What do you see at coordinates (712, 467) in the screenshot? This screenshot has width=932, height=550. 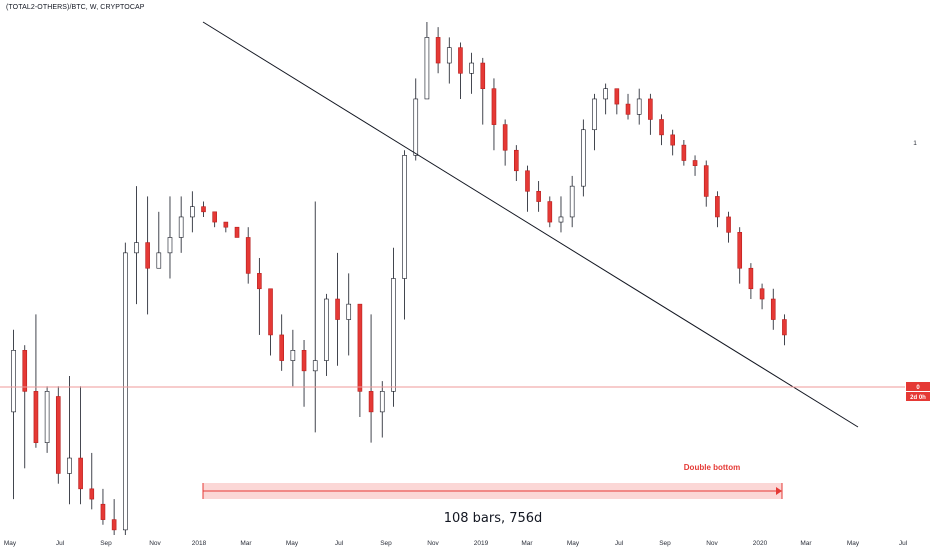 I see `double-bottom-note: Double bottom` at bounding box center [712, 467].